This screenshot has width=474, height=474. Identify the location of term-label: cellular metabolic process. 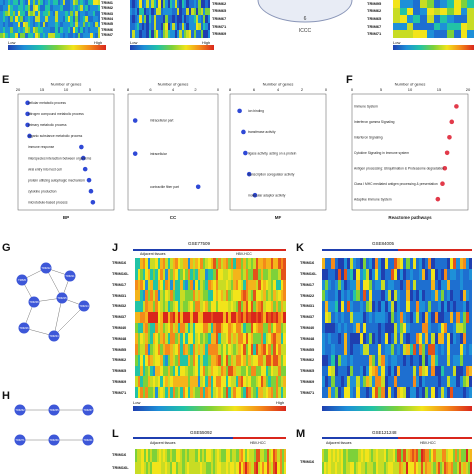
(47, 103).